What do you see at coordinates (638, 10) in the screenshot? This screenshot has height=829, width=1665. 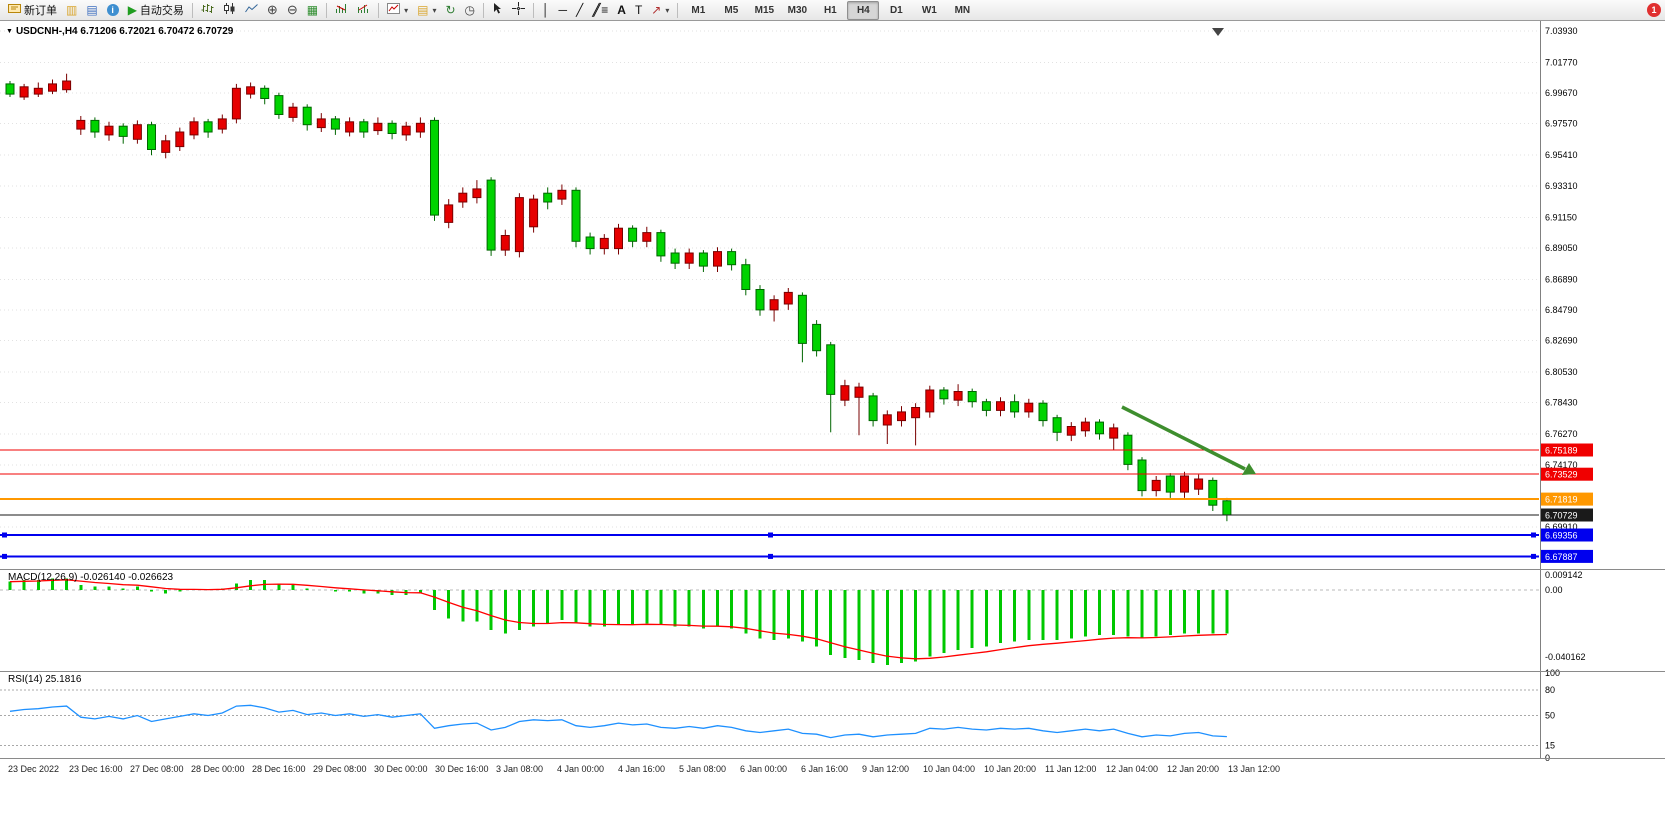 I see `text-label-button: T` at bounding box center [638, 10].